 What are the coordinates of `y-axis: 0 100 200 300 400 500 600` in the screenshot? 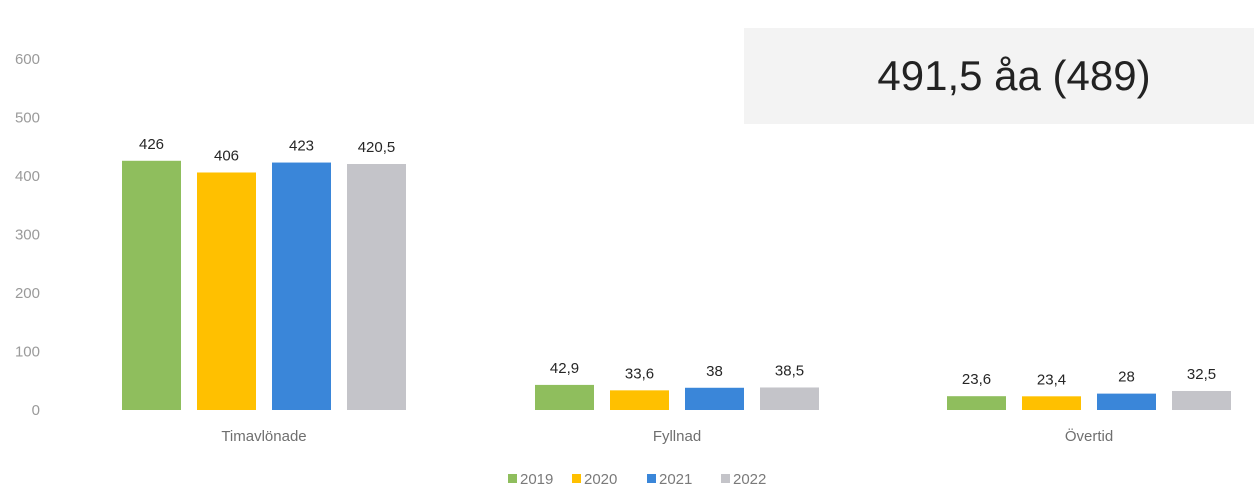 It's located at (27, 235).